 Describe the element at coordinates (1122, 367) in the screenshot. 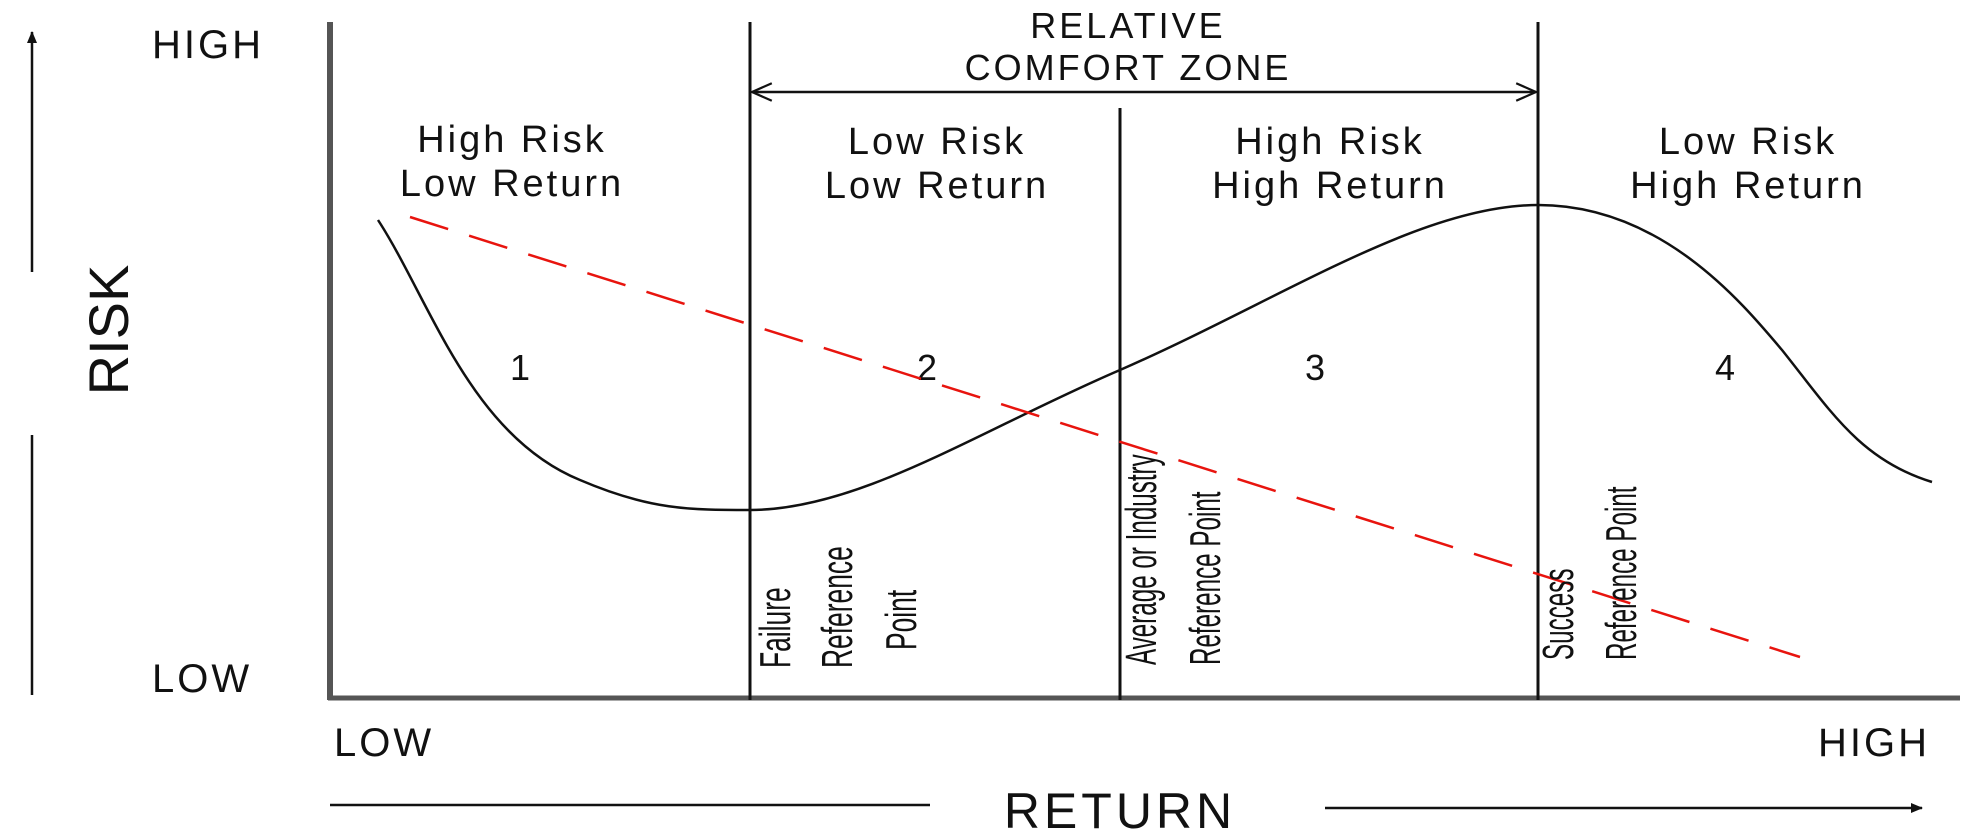

I see `quadrant-numbers: 1 2 3 4` at that location.